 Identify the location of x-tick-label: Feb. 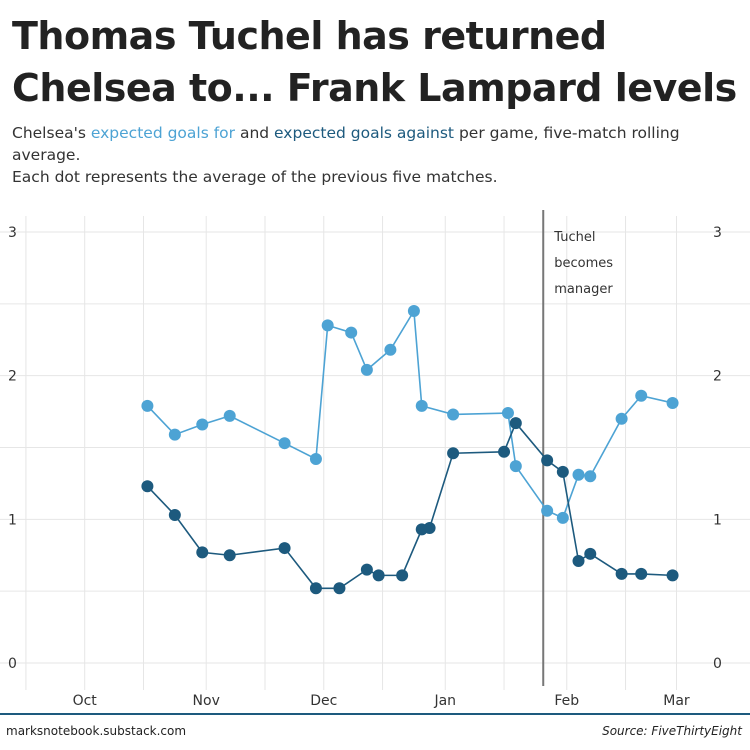
(566, 701).